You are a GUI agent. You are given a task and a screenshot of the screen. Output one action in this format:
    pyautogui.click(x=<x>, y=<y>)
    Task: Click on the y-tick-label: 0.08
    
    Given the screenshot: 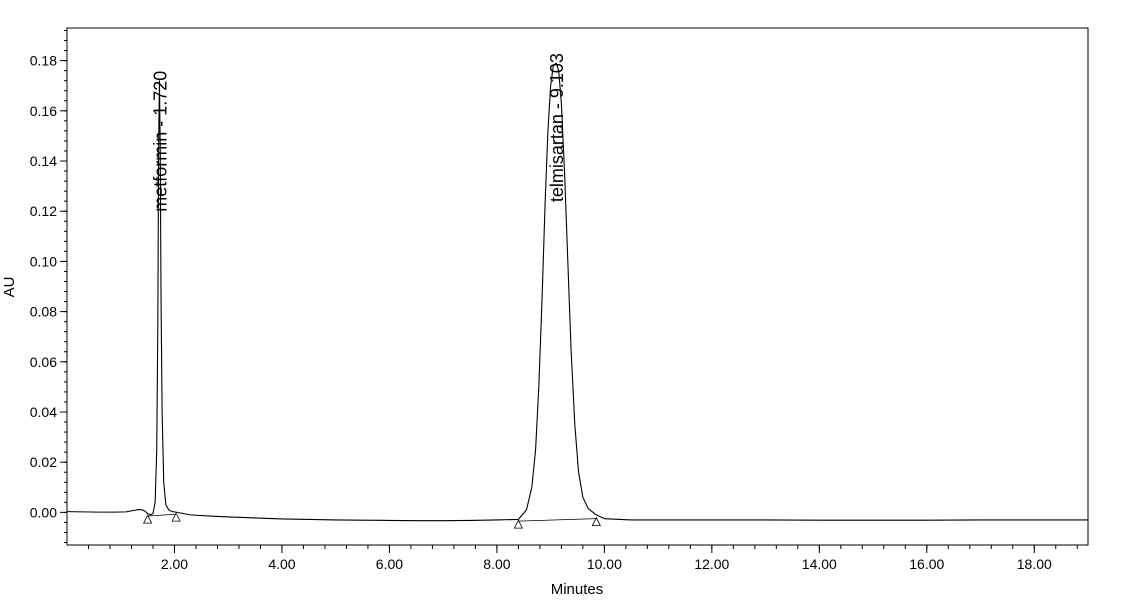 What is the action you would take?
    pyautogui.click(x=43, y=312)
    